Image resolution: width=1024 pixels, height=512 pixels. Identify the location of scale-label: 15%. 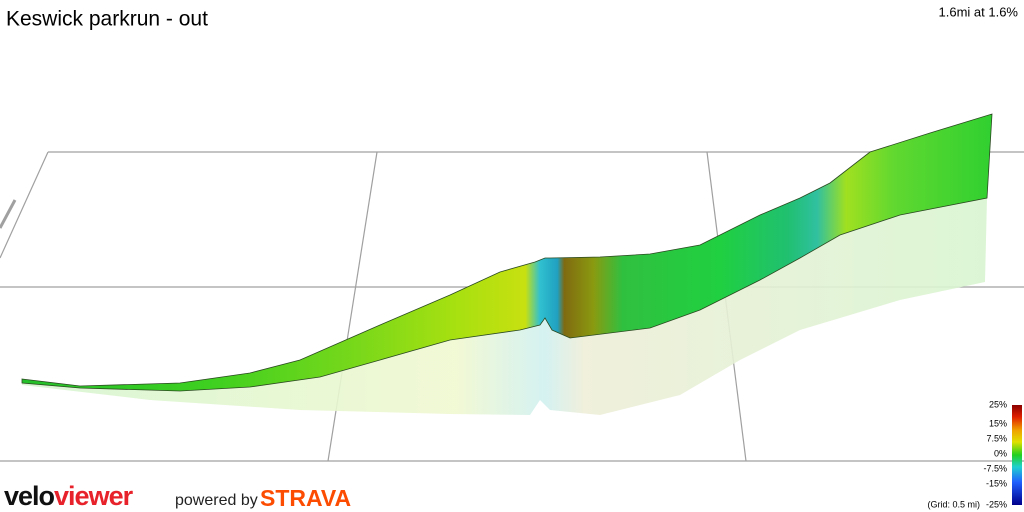
(998, 423).